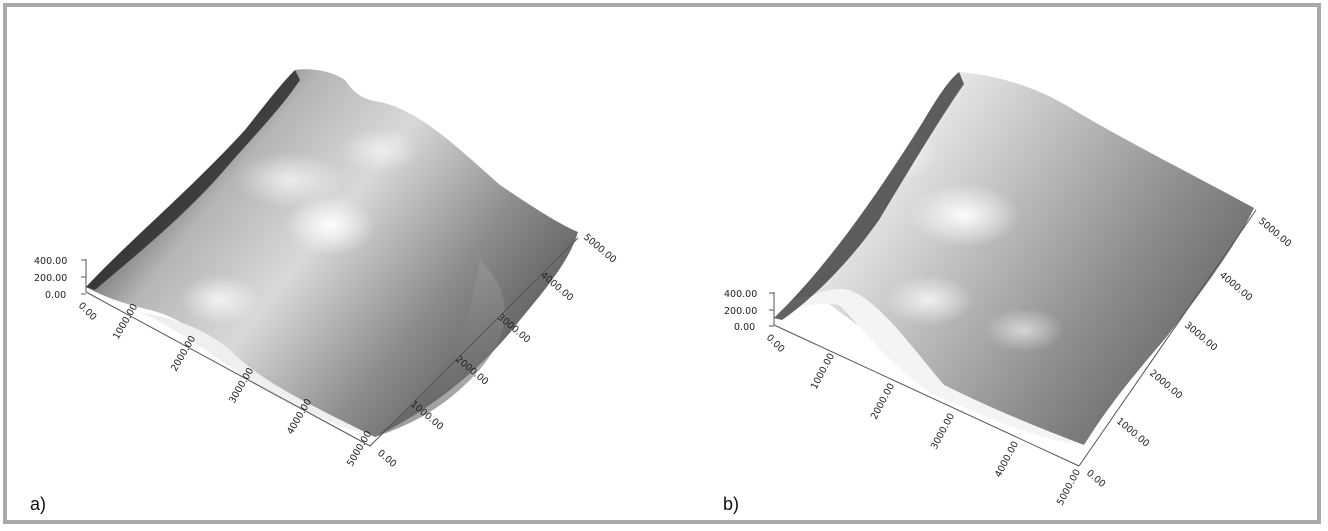 The image size is (1328, 531). What do you see at coordinates (775, 343) in the screenshot?
I see `panel-b-x-tick: 0.00` at bounding box center [775, 343].